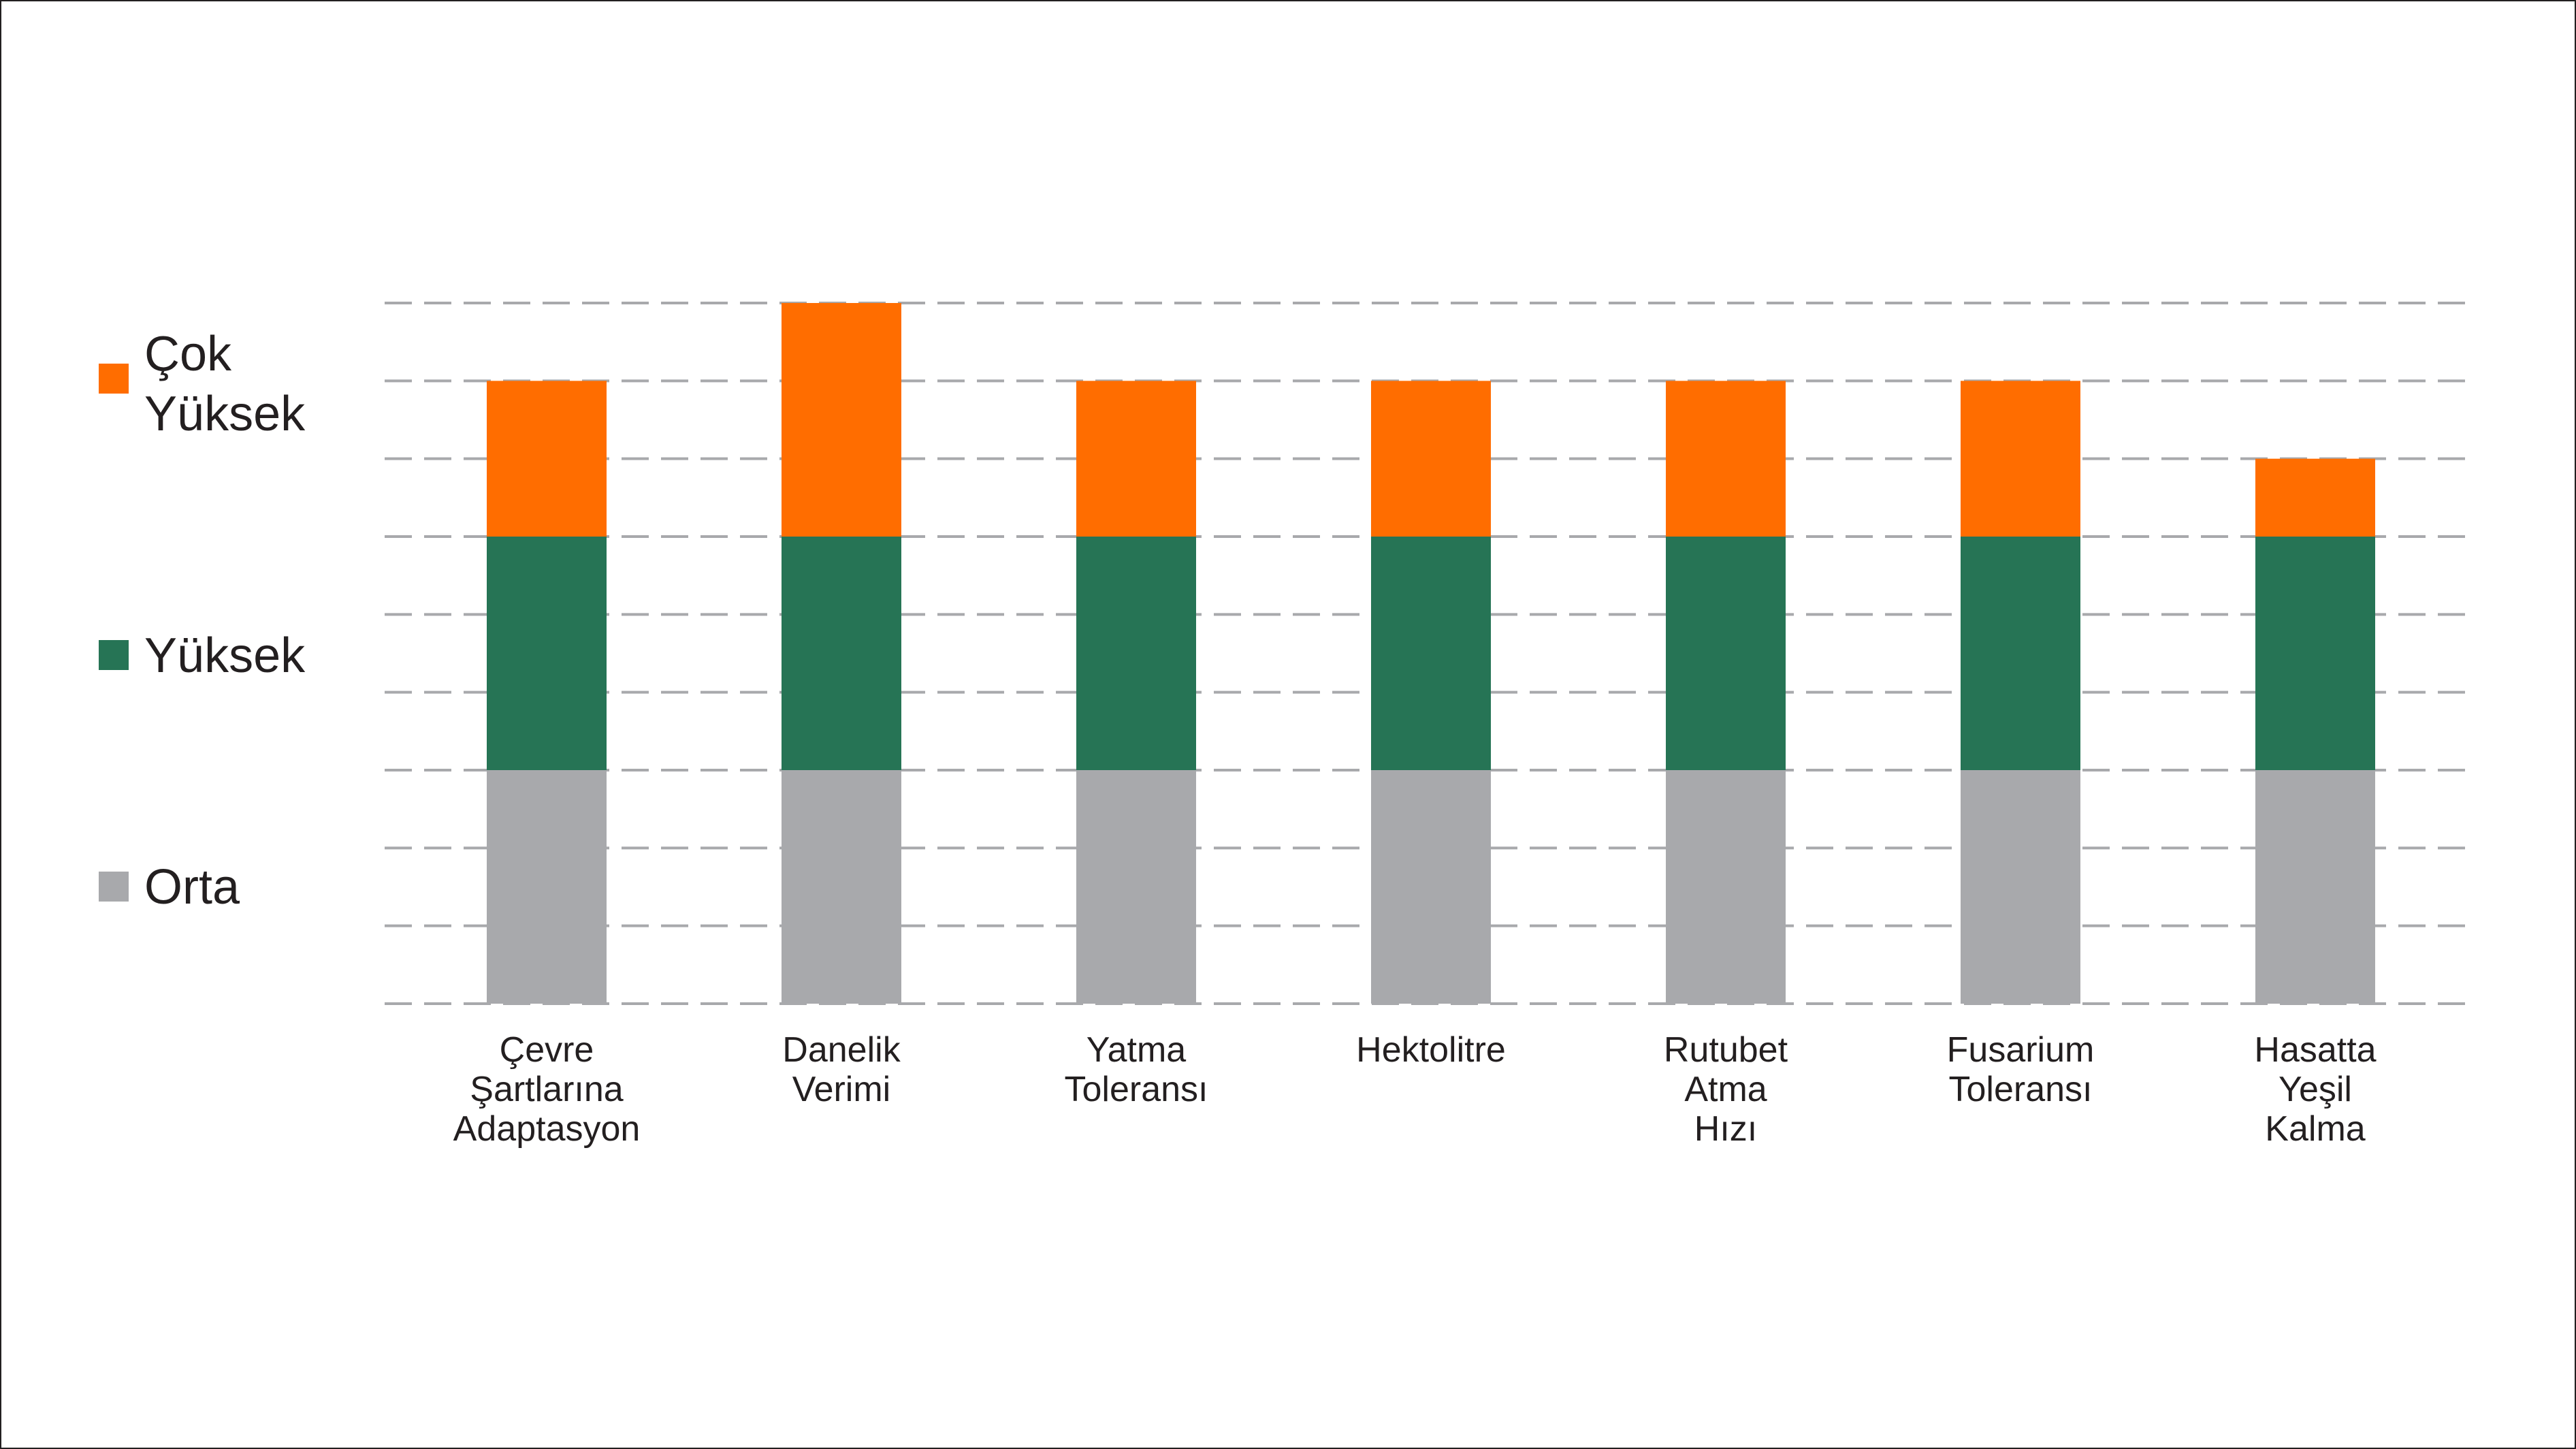  I want to click on category-label: Fusarium Toleransı, so click(2021, 1069).